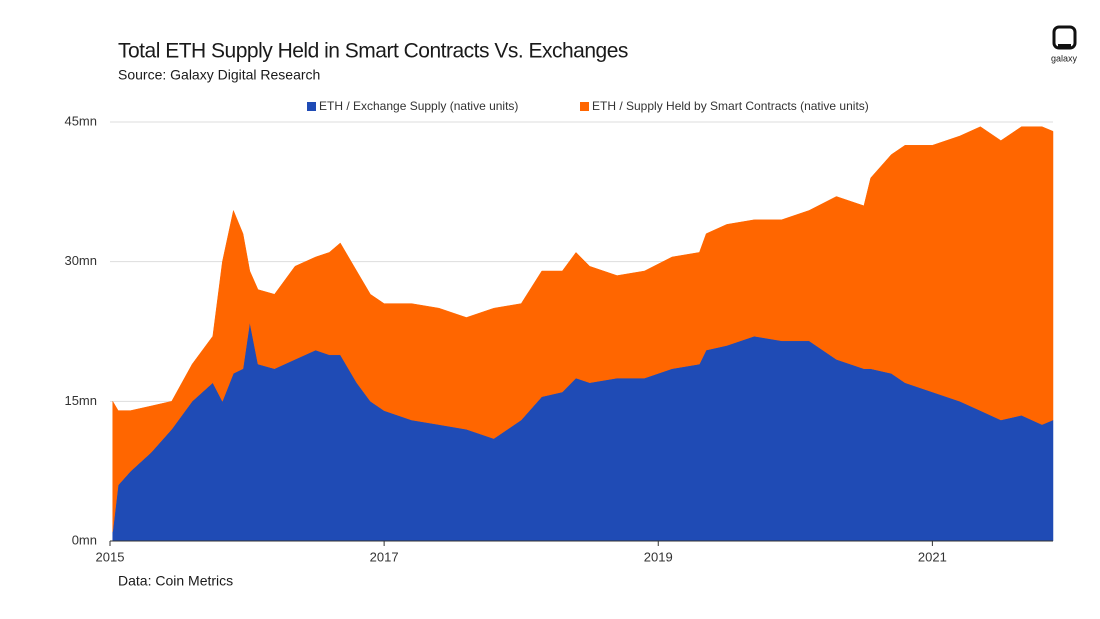  I want to click on y-tick-label: 15mn, so click(80, 400).